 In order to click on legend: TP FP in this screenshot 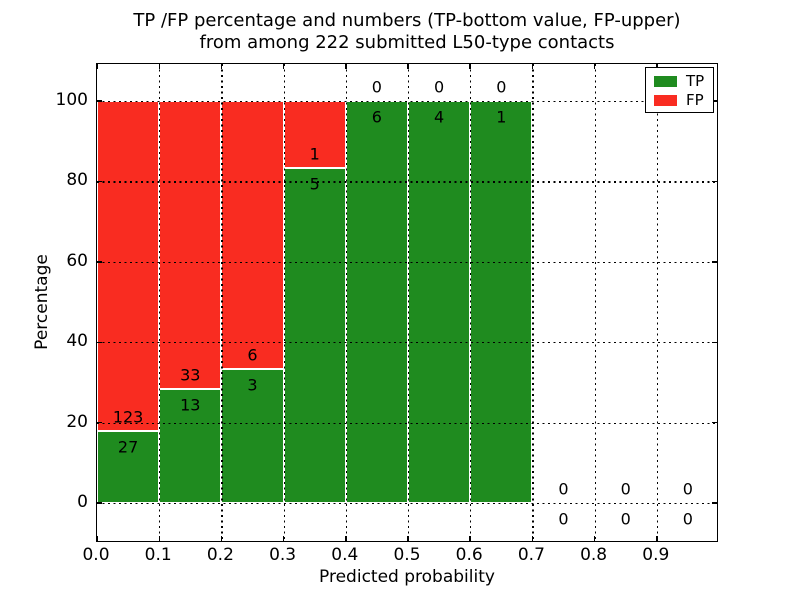, I will do `click(679, 90)`.